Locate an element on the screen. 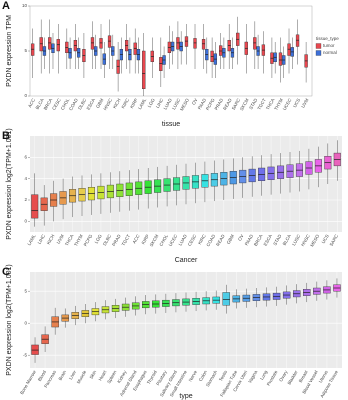  y-tick-label: 6 is located at coordinates (25, 157).